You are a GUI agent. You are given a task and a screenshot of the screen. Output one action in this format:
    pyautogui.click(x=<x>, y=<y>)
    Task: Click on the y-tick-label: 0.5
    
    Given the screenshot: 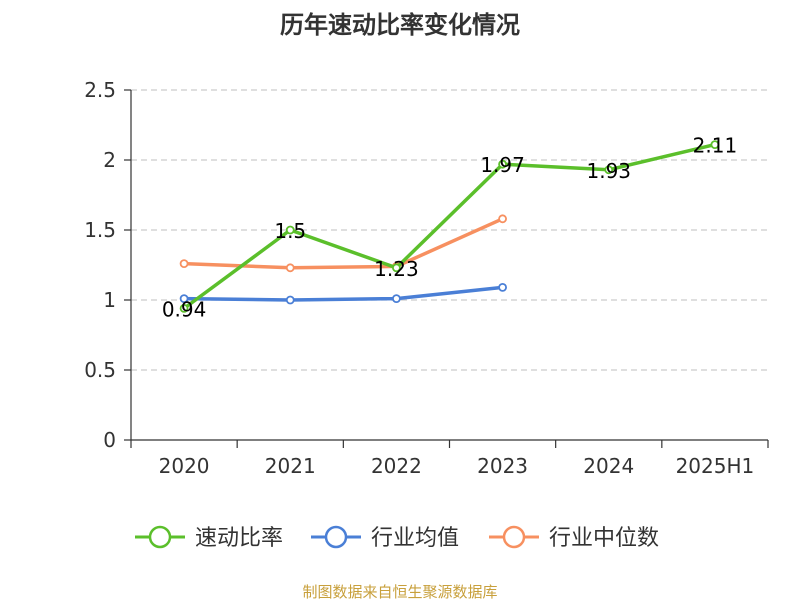 What is the action you would take?
    pyautogui.click(x=100, y=370)
    